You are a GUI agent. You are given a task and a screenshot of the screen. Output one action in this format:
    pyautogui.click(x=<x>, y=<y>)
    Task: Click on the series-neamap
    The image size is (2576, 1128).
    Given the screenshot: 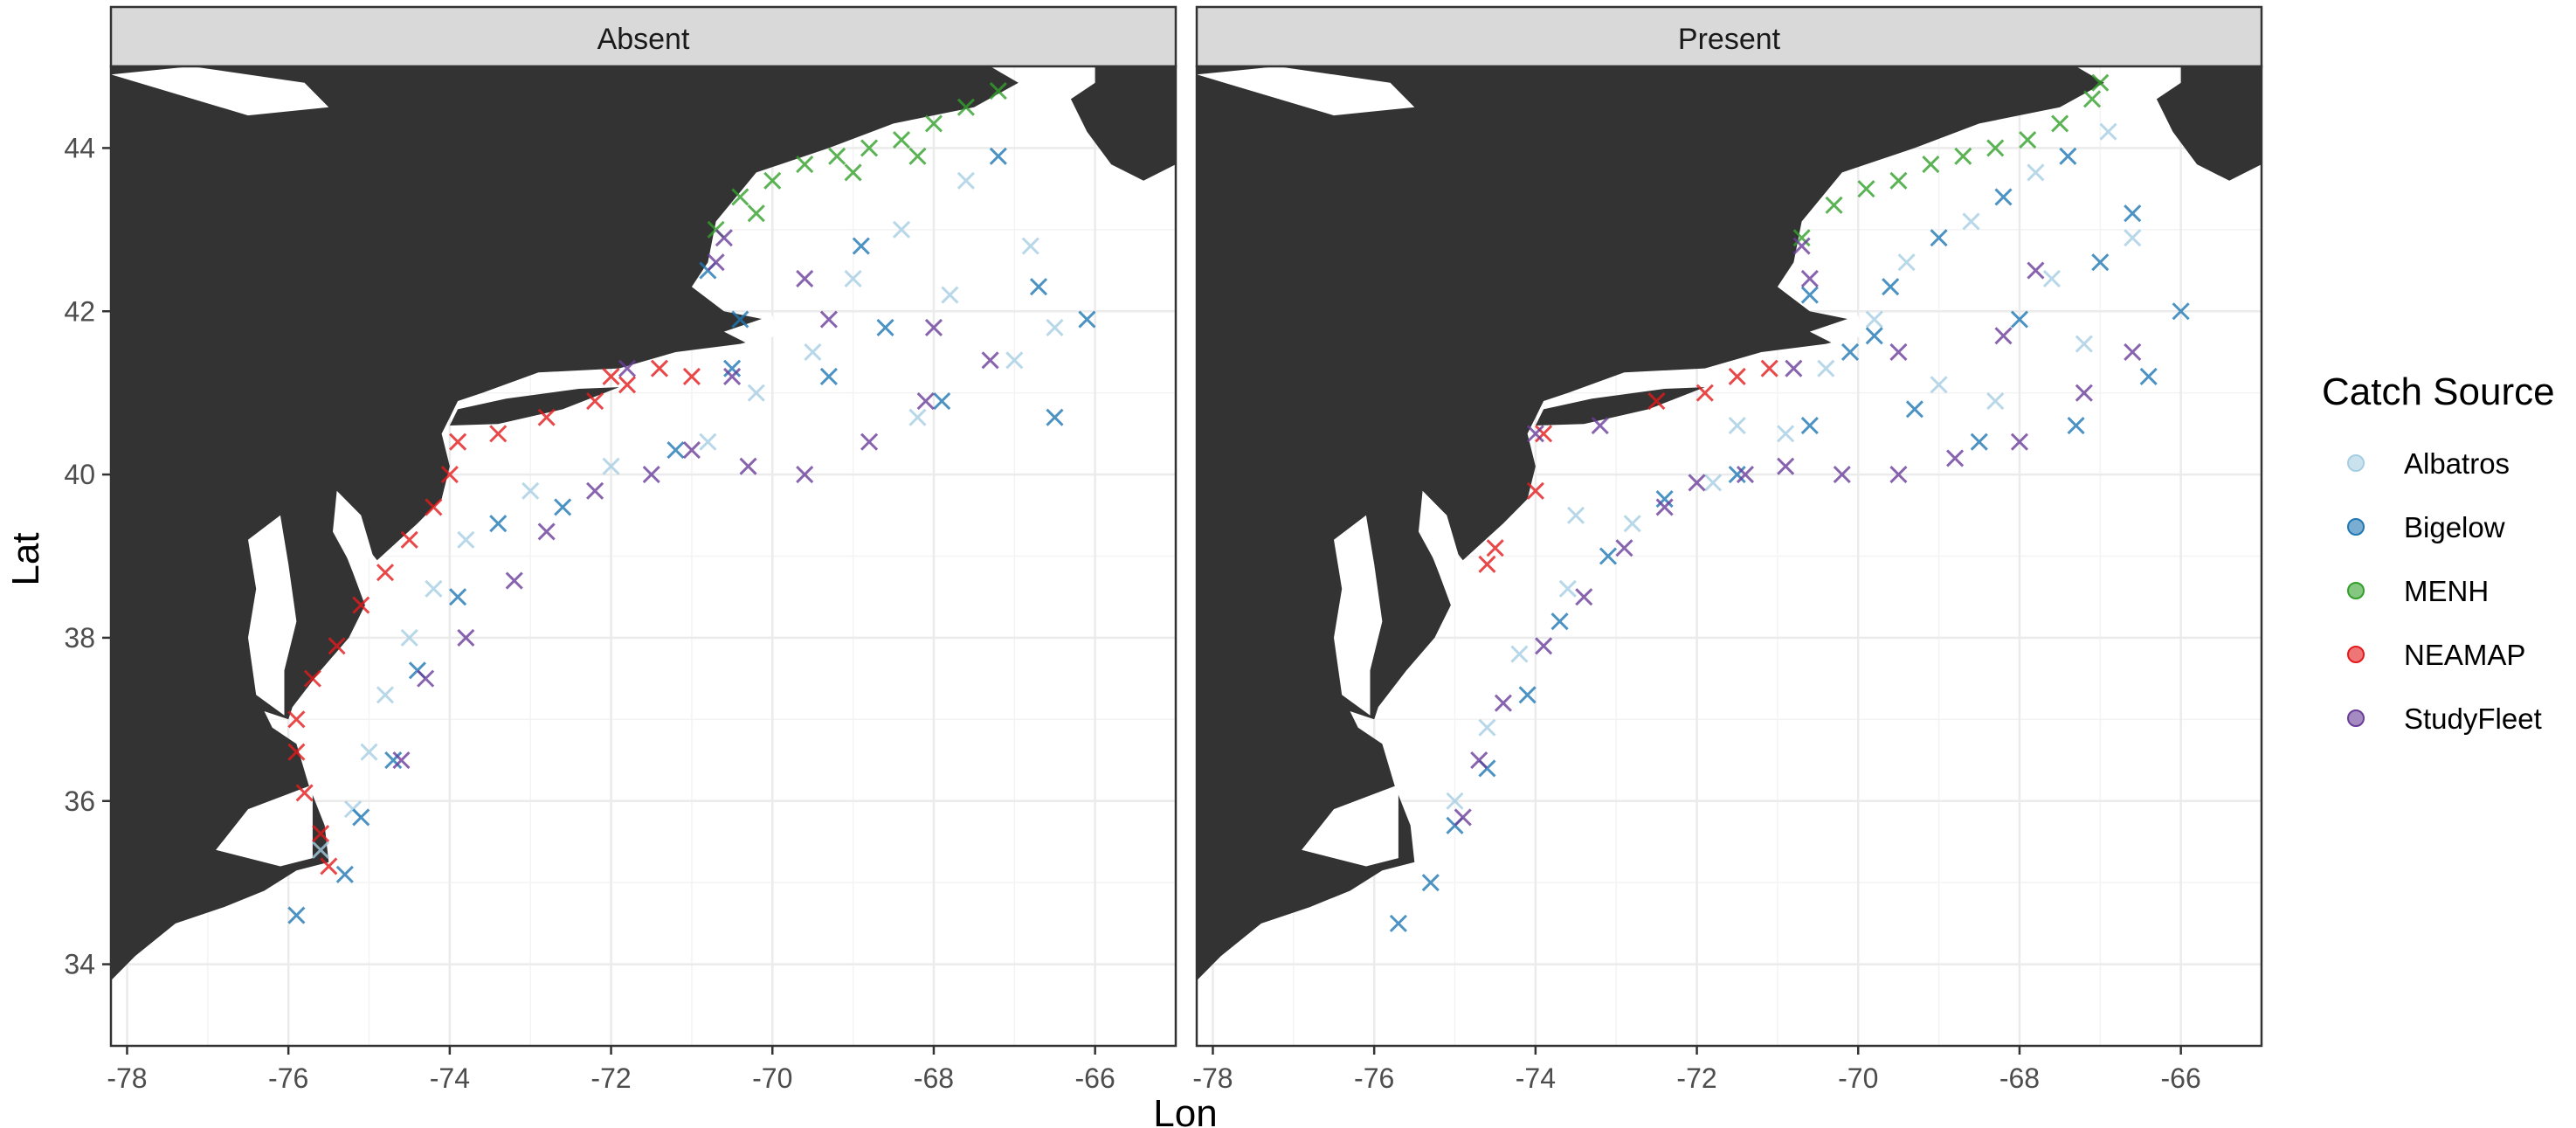 What is the action you would take?
    pyautogui.click(x=494, y=617)
    